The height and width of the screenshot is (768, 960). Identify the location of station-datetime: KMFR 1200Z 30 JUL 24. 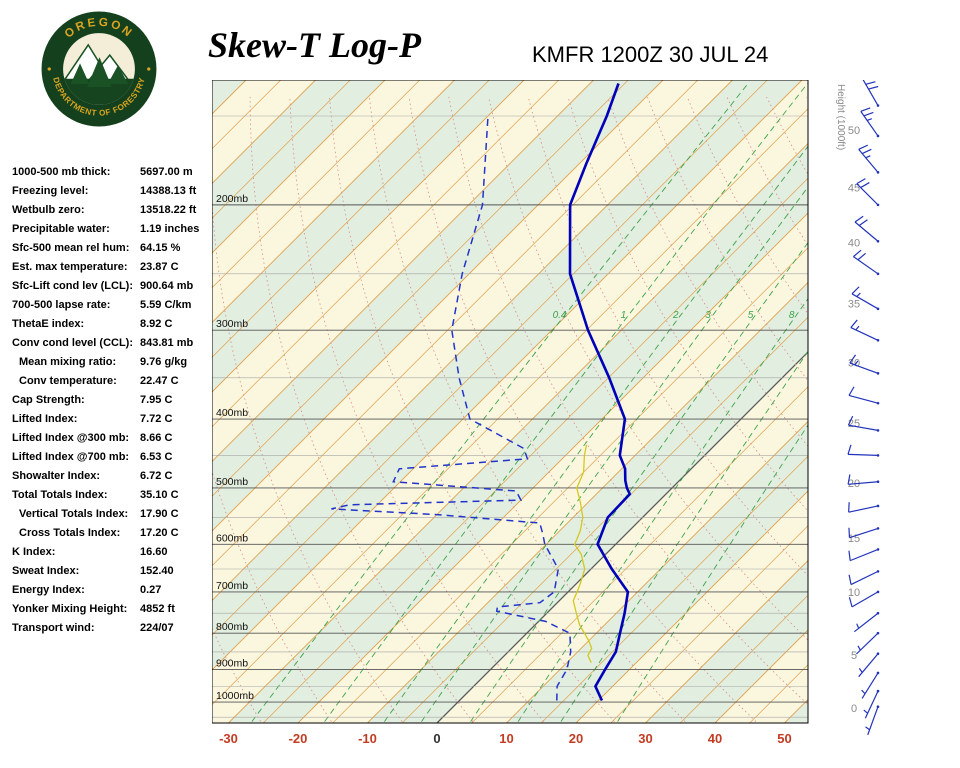
(650, 54).